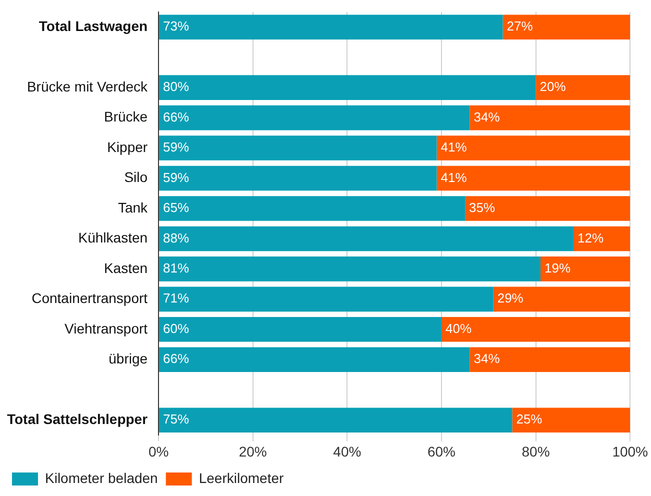  Describe the element at coordinates (176, 208) in the screenshot. I see `data-label: 65%` at that location.